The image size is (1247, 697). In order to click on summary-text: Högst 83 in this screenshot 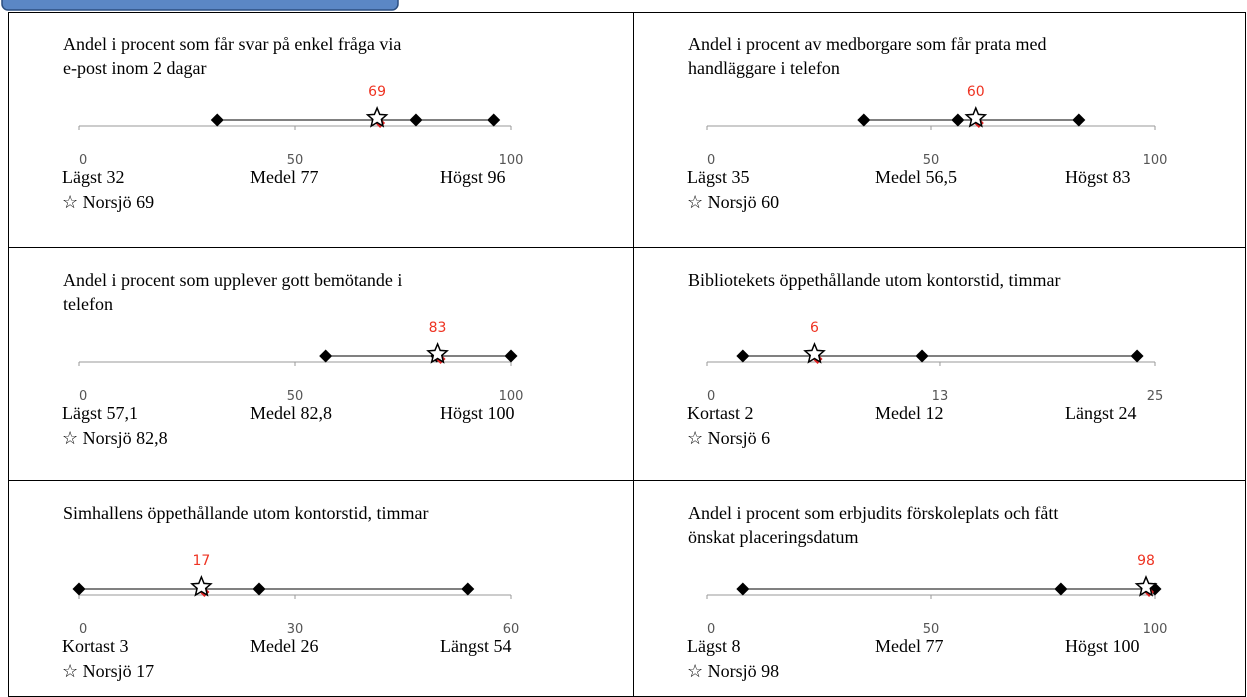, I will do `click(1098, 177)`.